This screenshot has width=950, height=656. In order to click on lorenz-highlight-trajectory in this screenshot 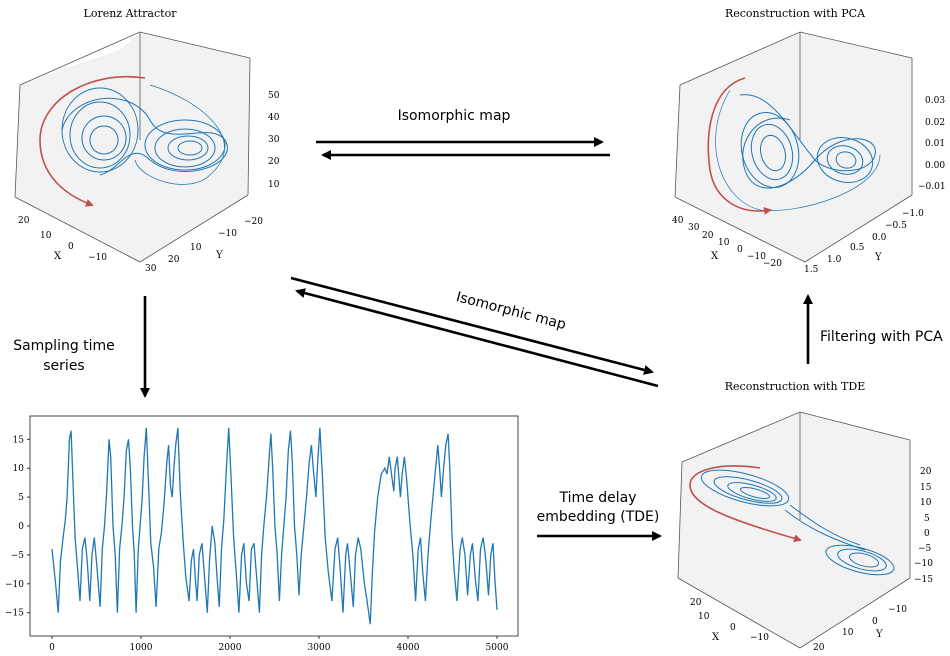, I will do `click(92, 141)`.